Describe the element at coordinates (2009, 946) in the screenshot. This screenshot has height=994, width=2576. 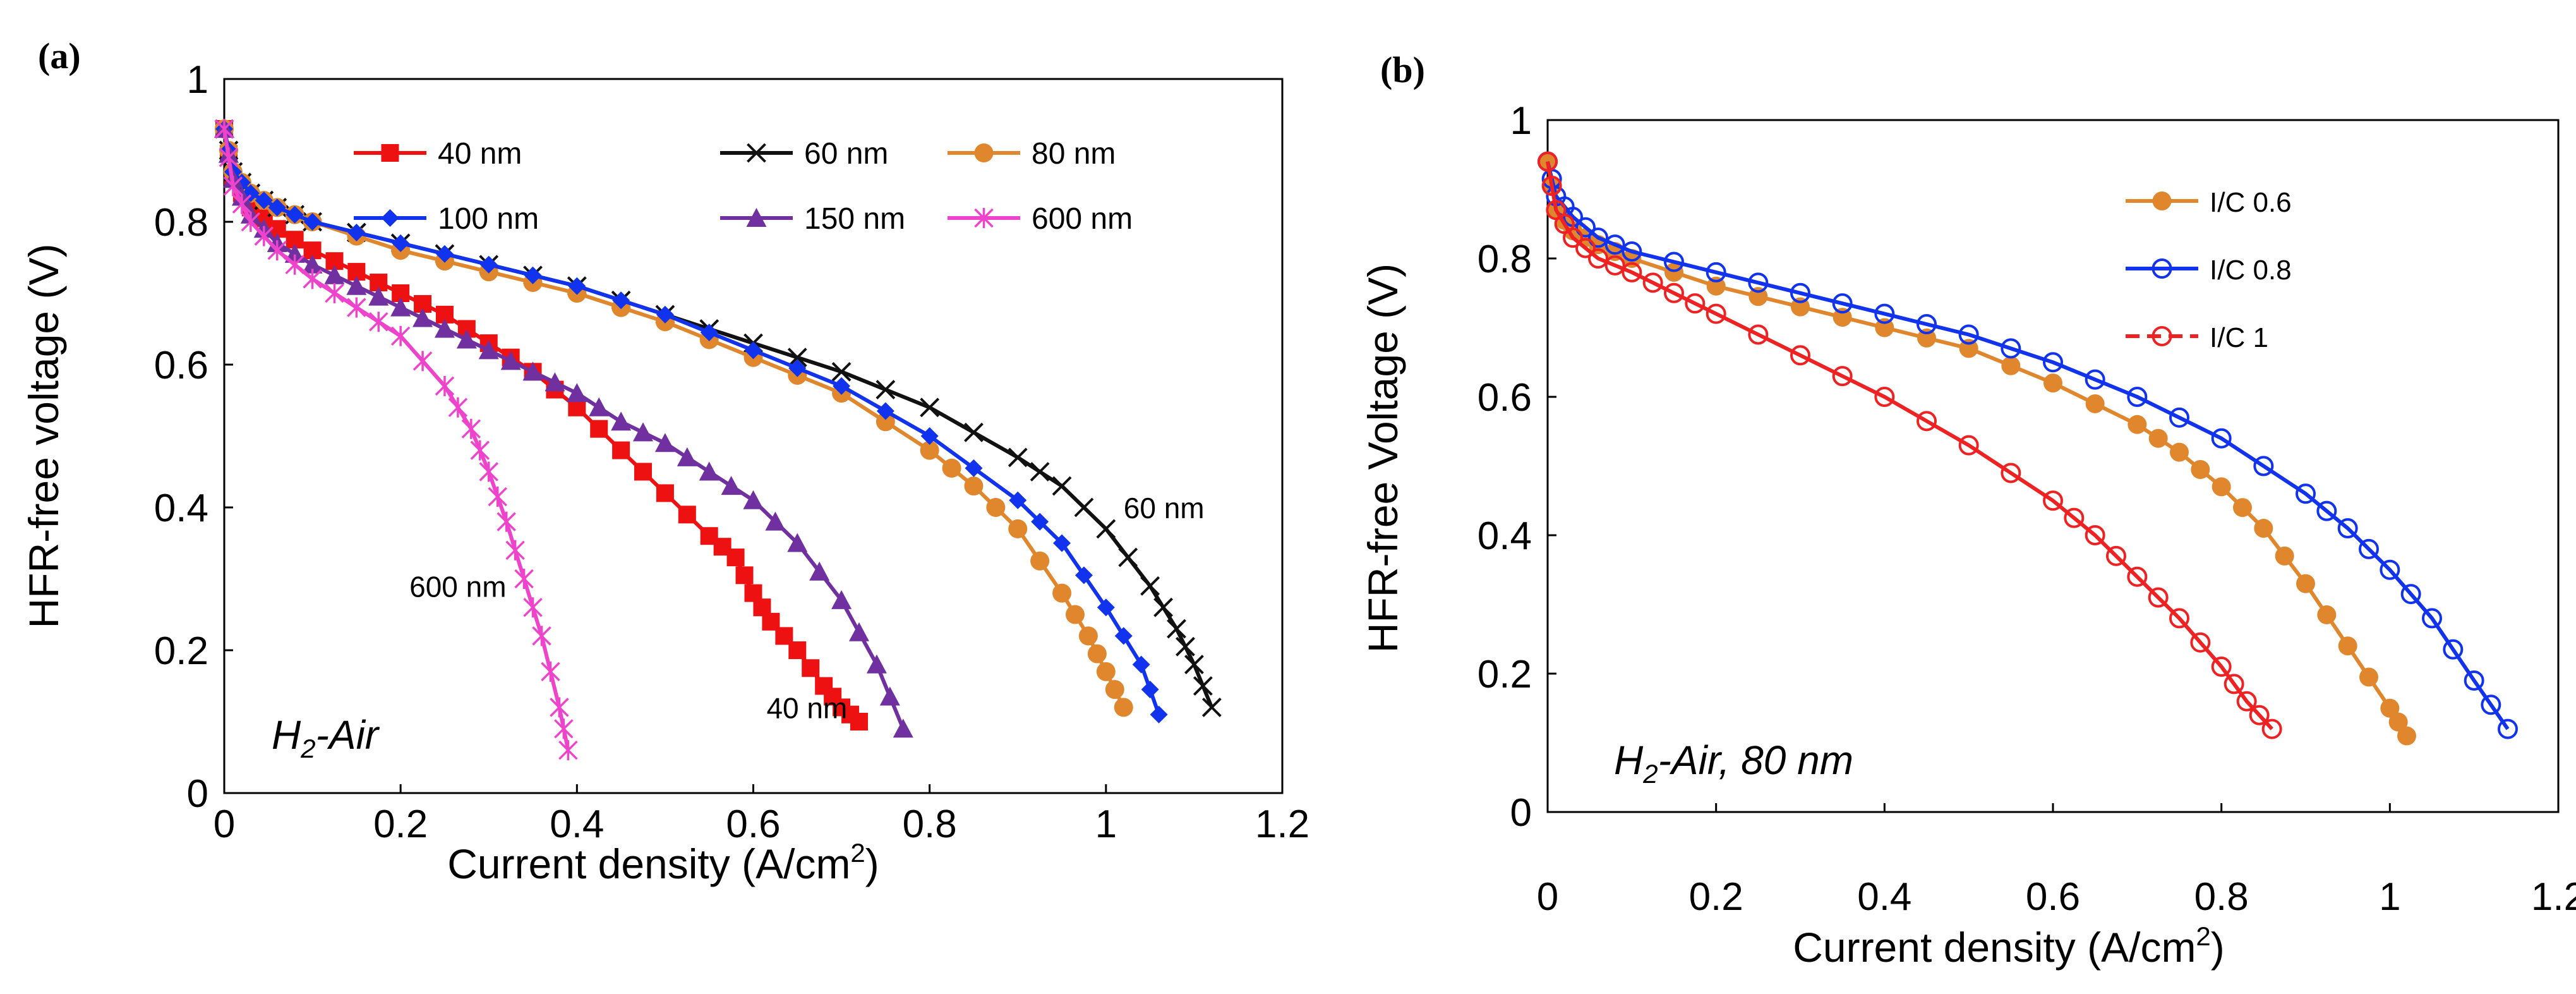
I see `panel-b-x-axis-title: Current density (A/cm2)` at that location.